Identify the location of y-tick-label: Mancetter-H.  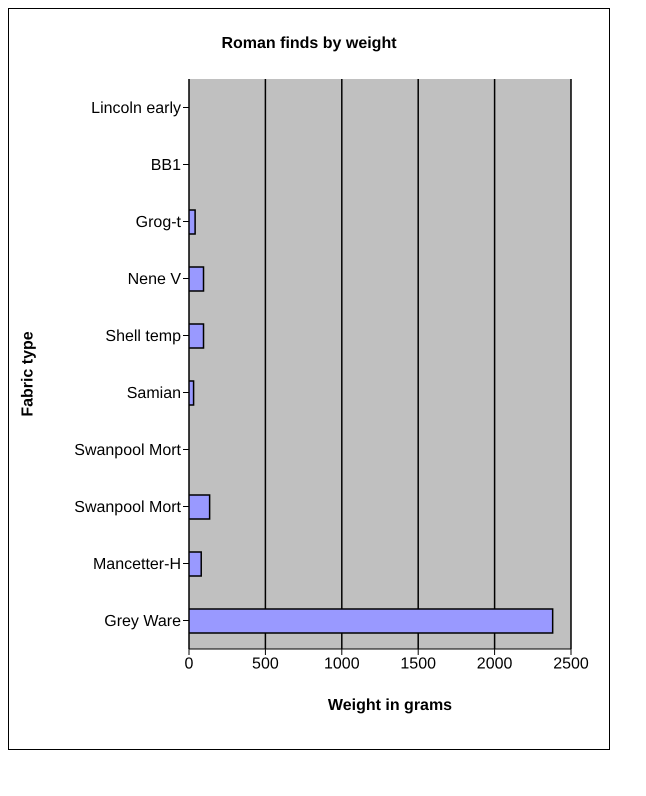
(136, 565).